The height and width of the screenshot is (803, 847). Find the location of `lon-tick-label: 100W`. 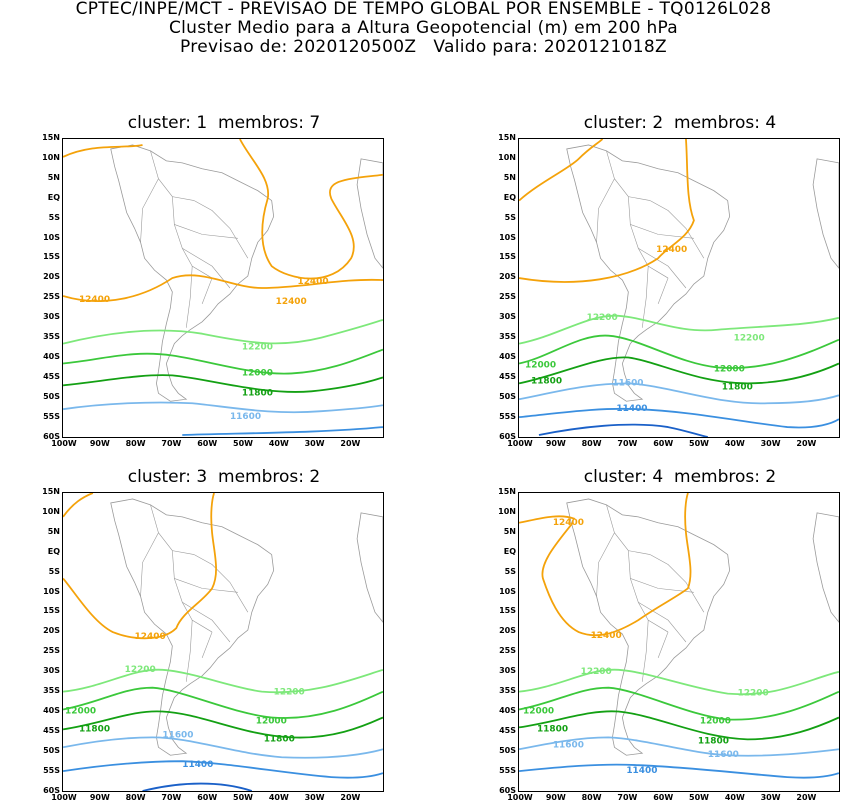

lon-tick-label: 100W is located at coordinates (520, 443).